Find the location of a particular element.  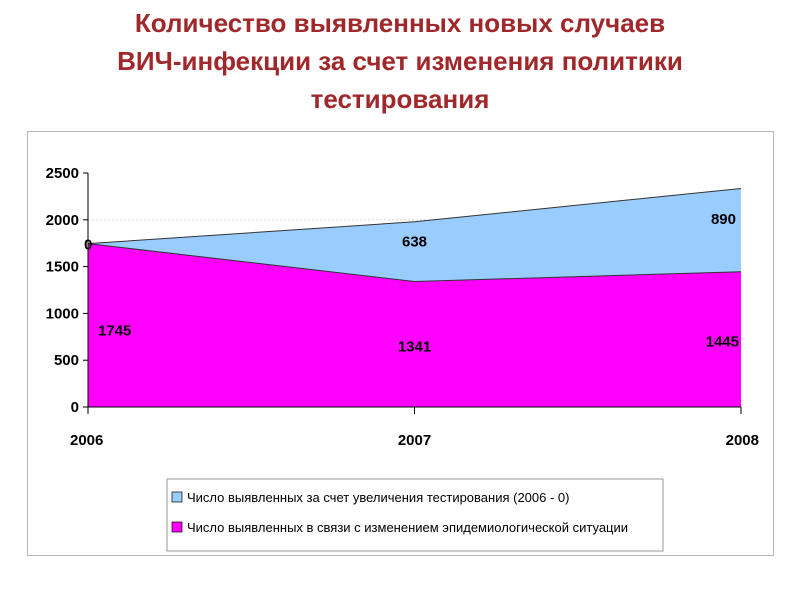

y-tick-label: 500 is located at coordinates (66, 360).